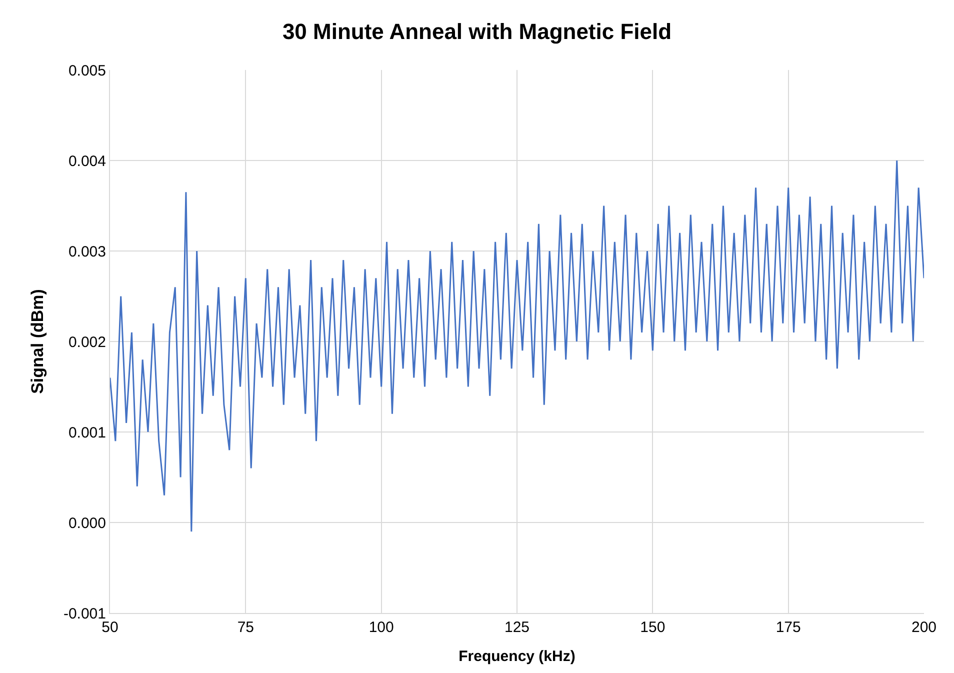 This screenshot has width=954, height=673. What do you see at coordinates (788, 627) in the screenshot?
I see `x-tick-label: 175` at bounding box center [788, 627].